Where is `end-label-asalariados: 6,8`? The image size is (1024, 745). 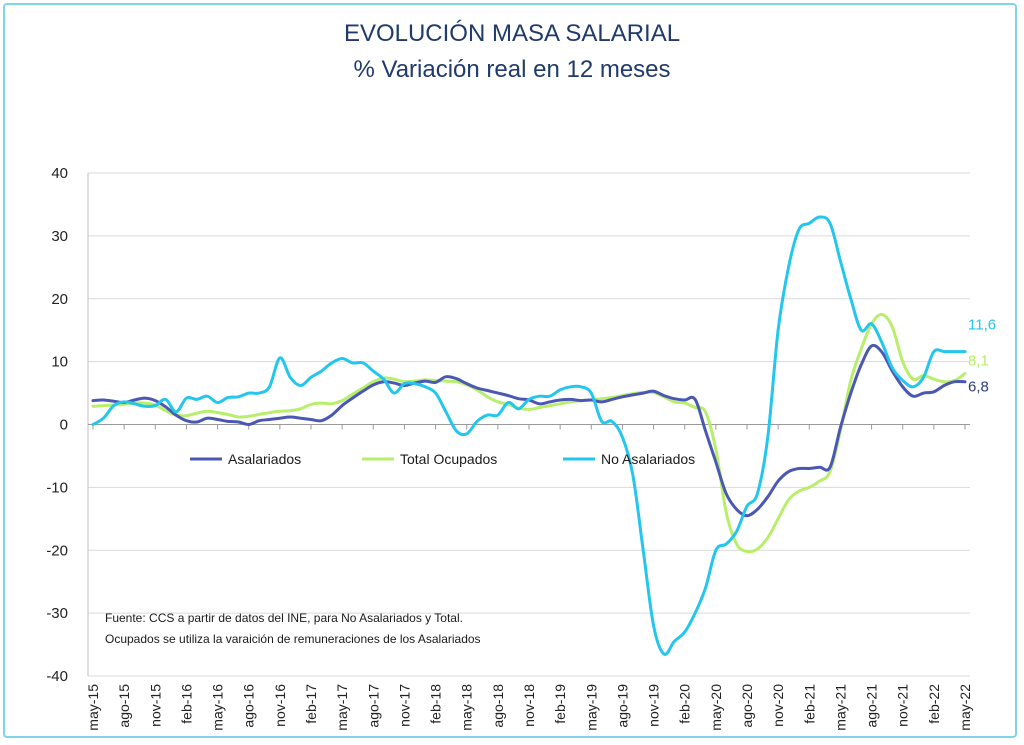
end-label-asalariados: 6,8 is located at coordinates (978, 387).